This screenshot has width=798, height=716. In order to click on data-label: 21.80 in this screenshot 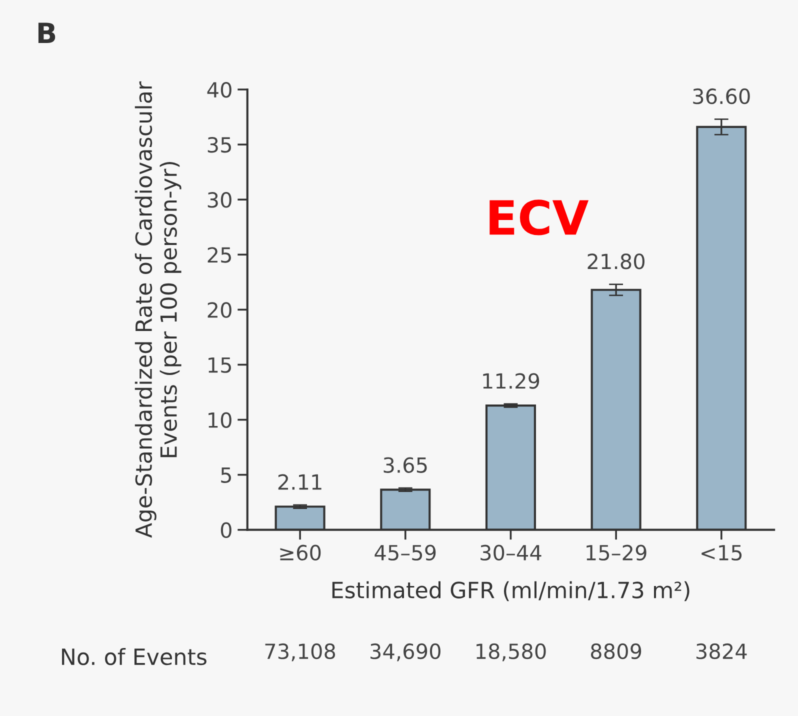, I will do `click(616, 262)`.